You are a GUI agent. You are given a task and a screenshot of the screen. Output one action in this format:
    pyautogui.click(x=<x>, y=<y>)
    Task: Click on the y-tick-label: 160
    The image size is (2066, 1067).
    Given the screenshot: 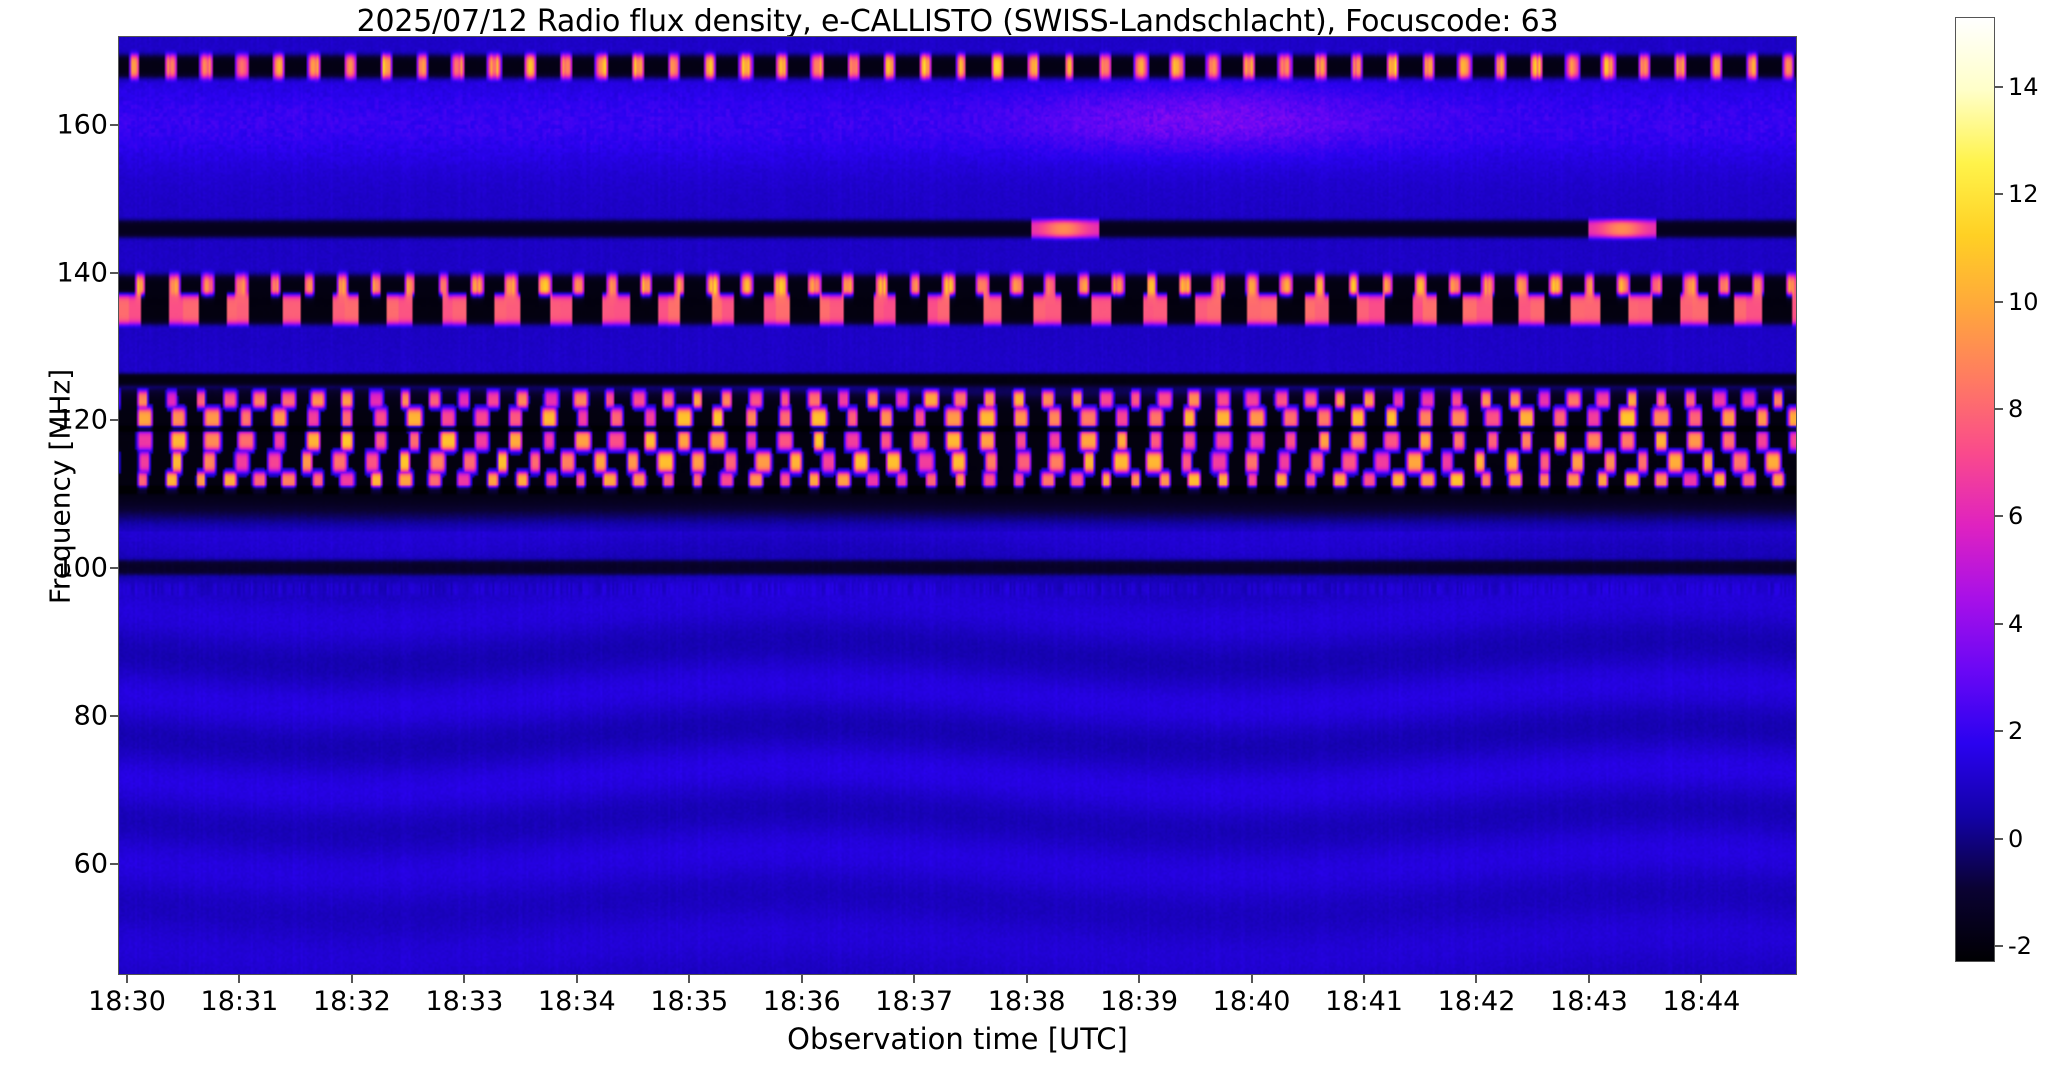 What is the action you would take?
    pyautogui.click(x=82, y=125)
    